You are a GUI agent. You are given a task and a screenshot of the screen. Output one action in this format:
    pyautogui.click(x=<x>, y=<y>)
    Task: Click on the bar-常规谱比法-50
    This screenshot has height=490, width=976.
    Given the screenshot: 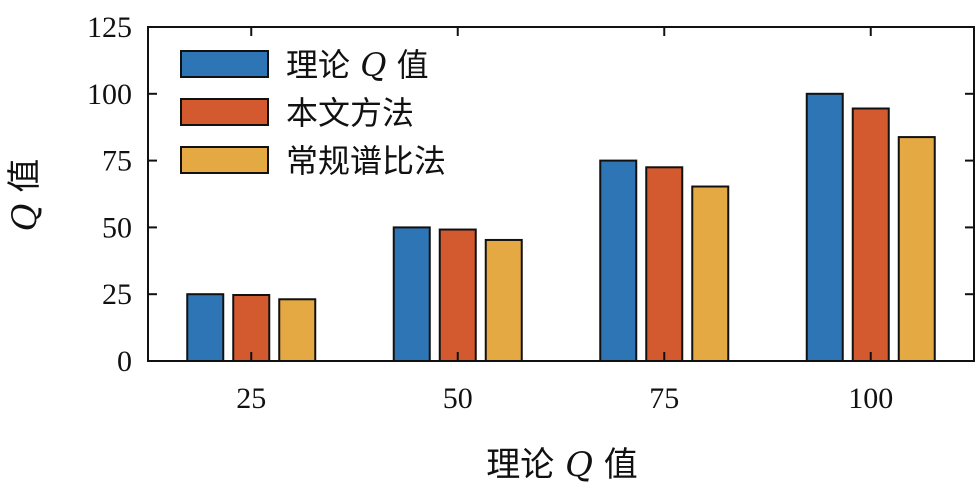 What is the action you would take?
    pyautogui.click(x=503, y=300)
    